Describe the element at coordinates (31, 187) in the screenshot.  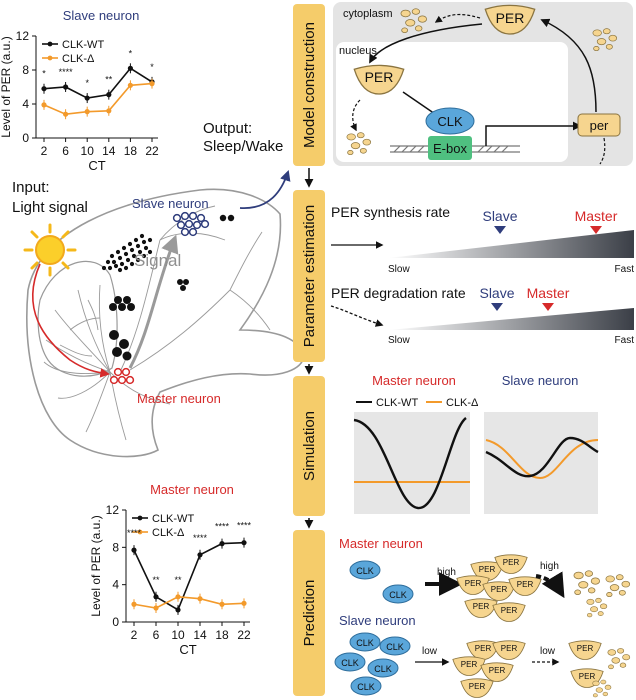
I see `input-label-line1: Input:` at that location.